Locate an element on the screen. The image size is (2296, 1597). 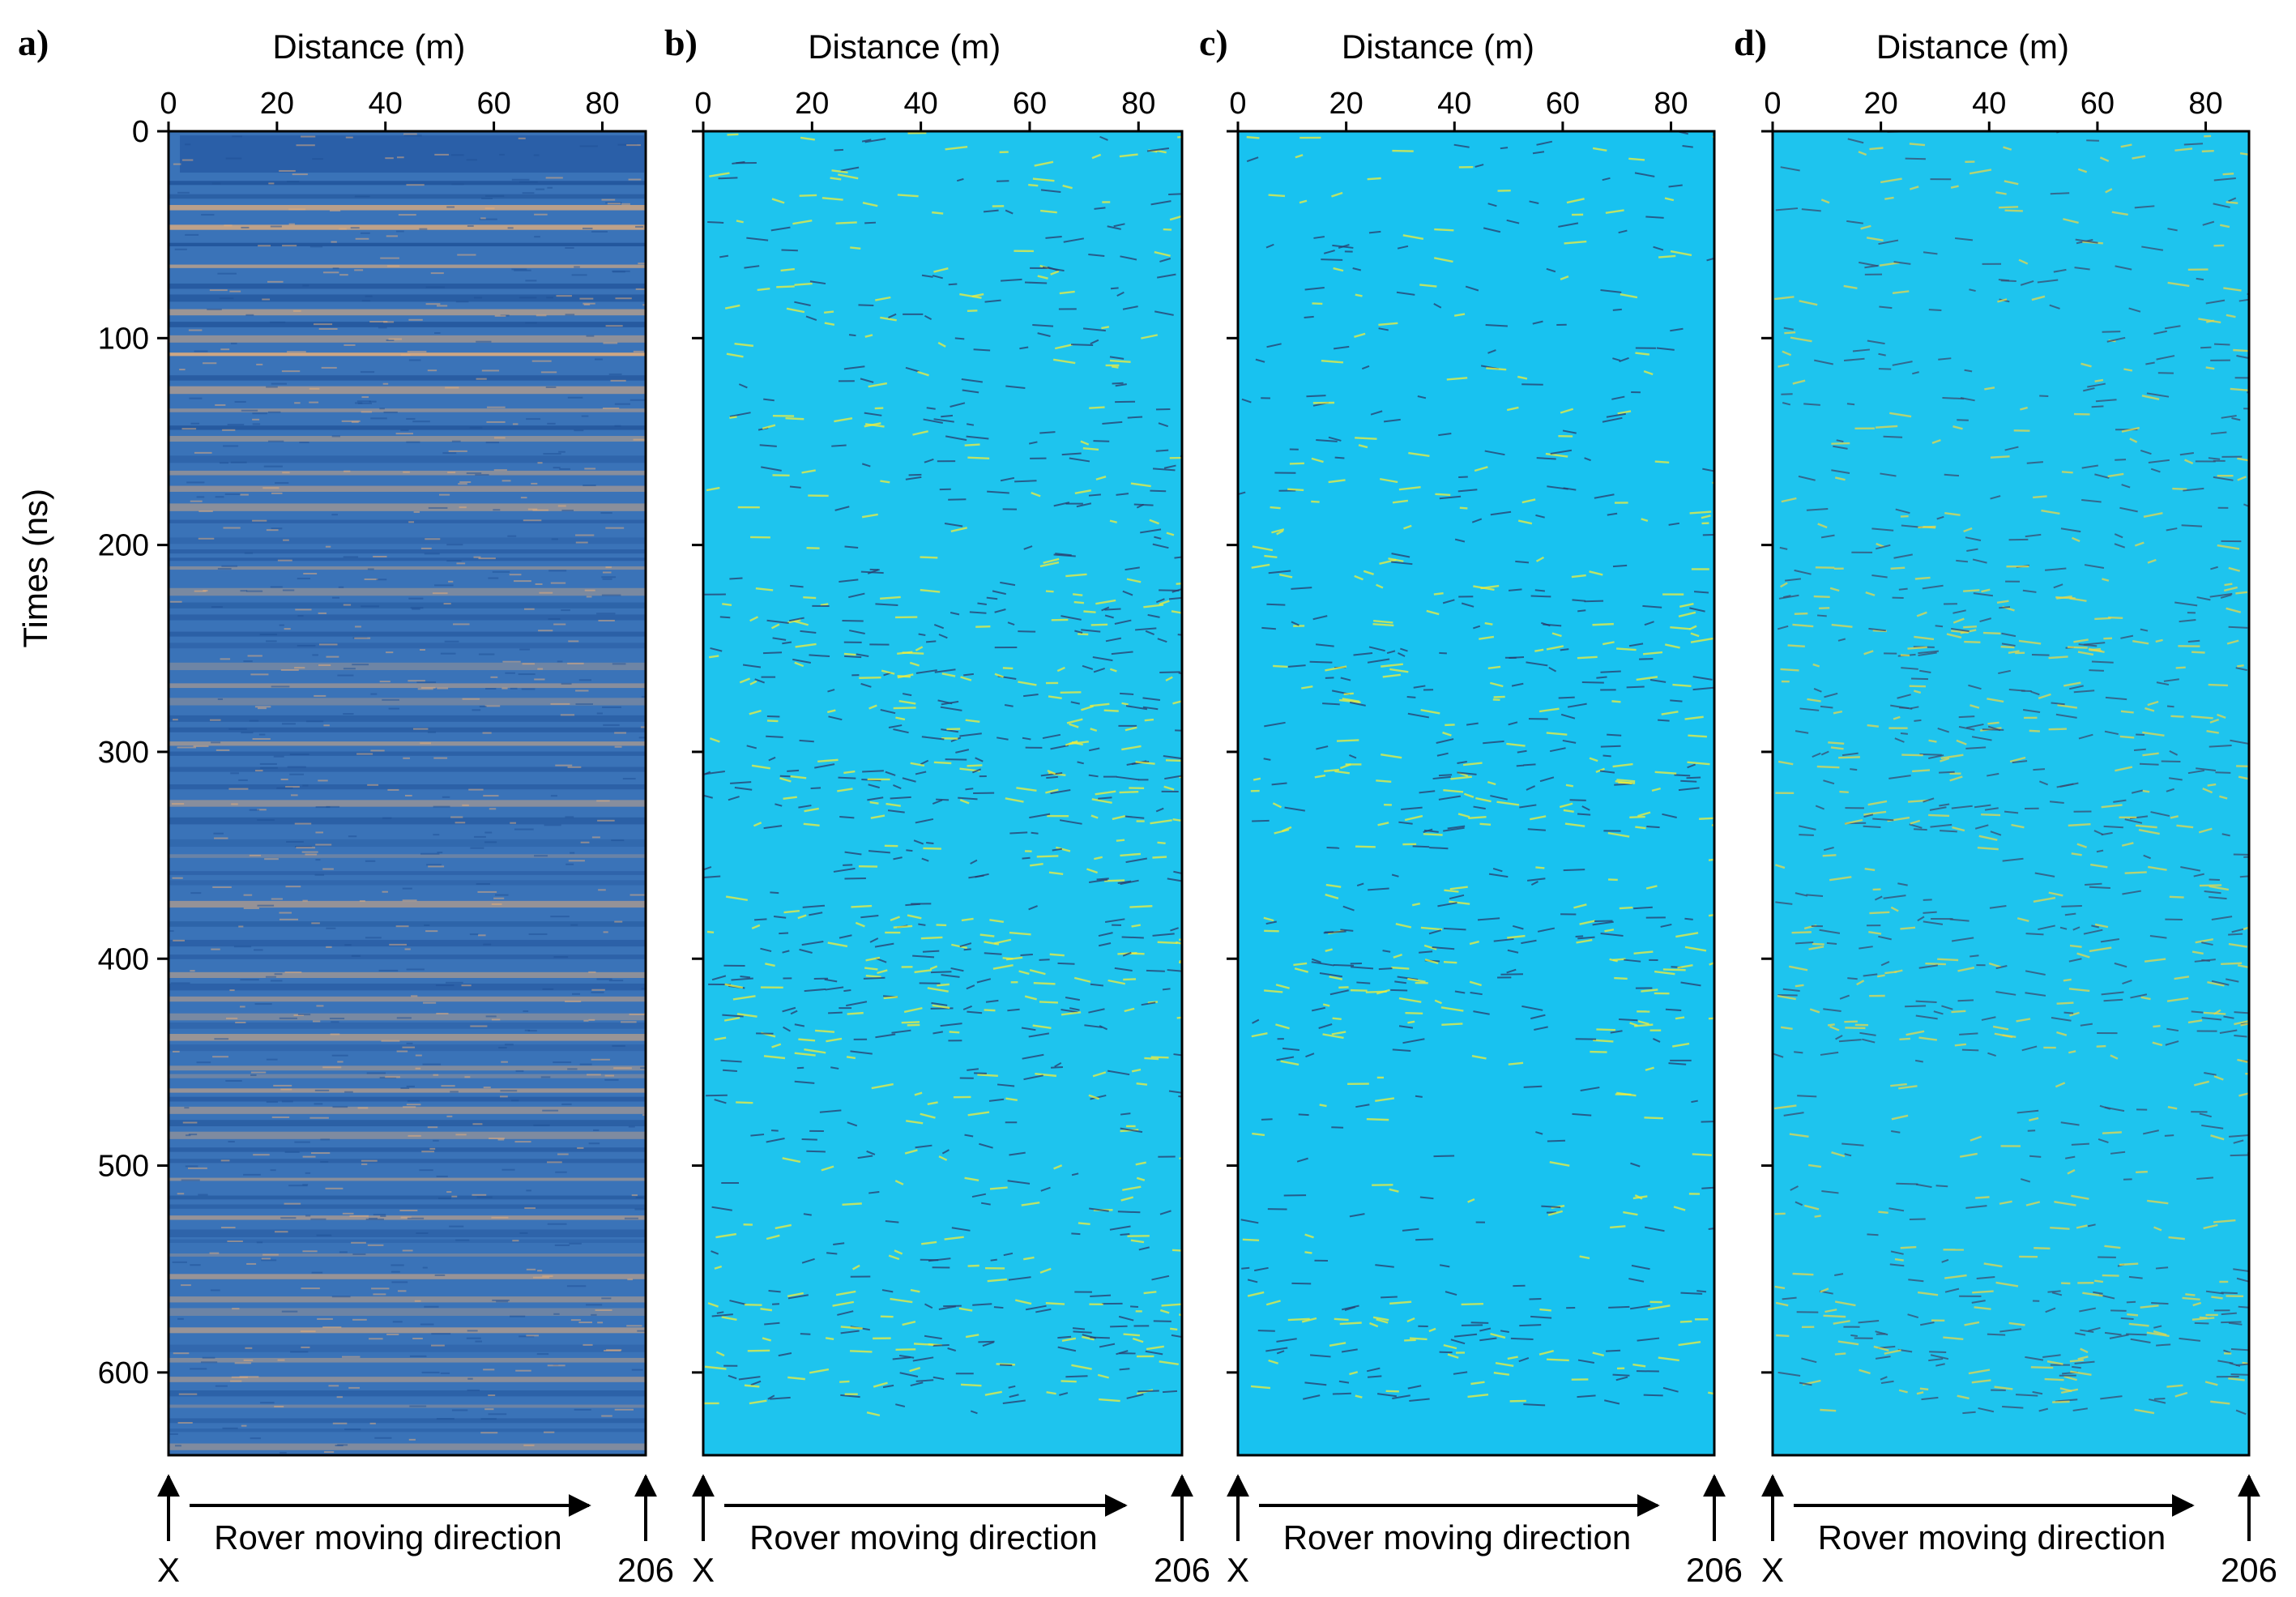
y-tick-label: 200 is located at coordinates (124, 546).